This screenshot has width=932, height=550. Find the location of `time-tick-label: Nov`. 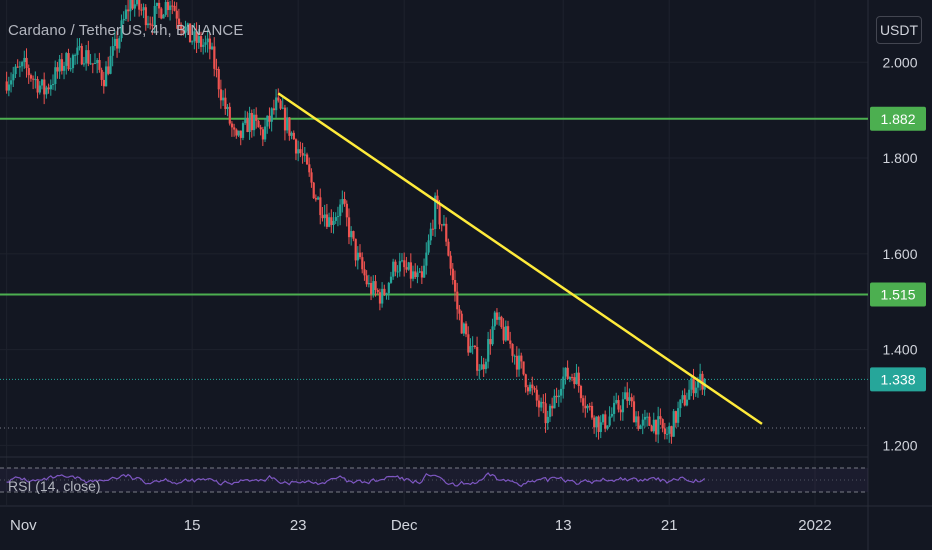

time-tick-label: Nov is located at coordinates (23, 525).